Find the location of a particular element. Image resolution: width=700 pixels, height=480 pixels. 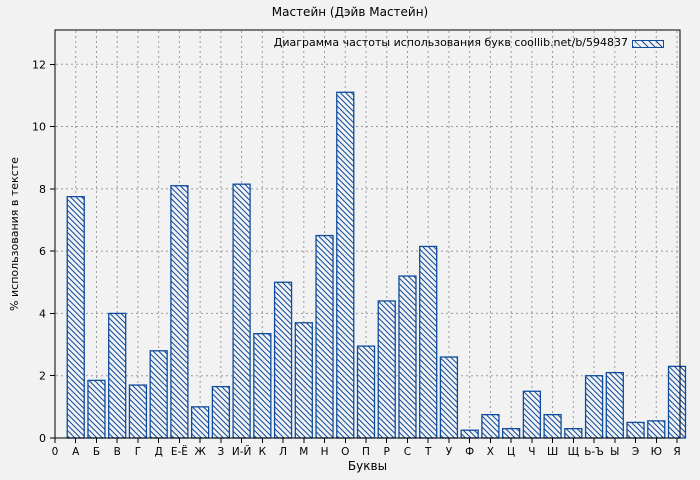

bar-Я is located at coordinates (677, 402).